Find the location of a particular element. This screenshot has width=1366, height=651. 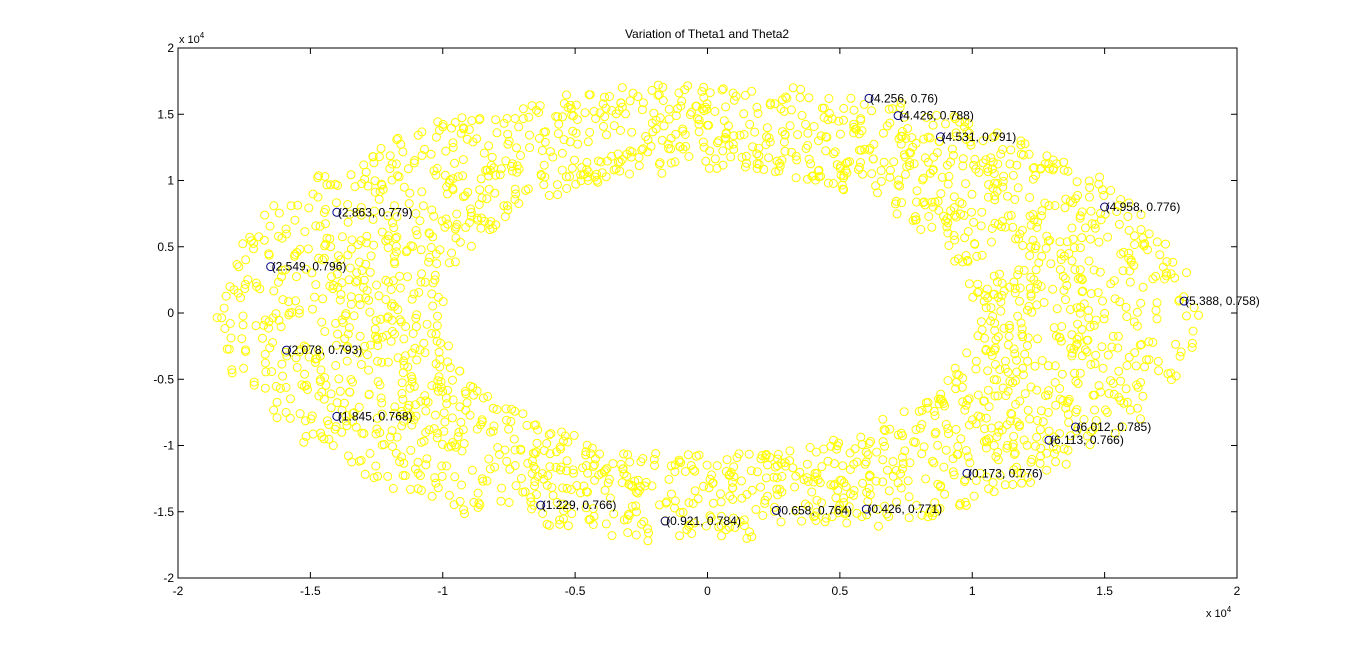

annotated-point is located at coordinates (1049, 440).